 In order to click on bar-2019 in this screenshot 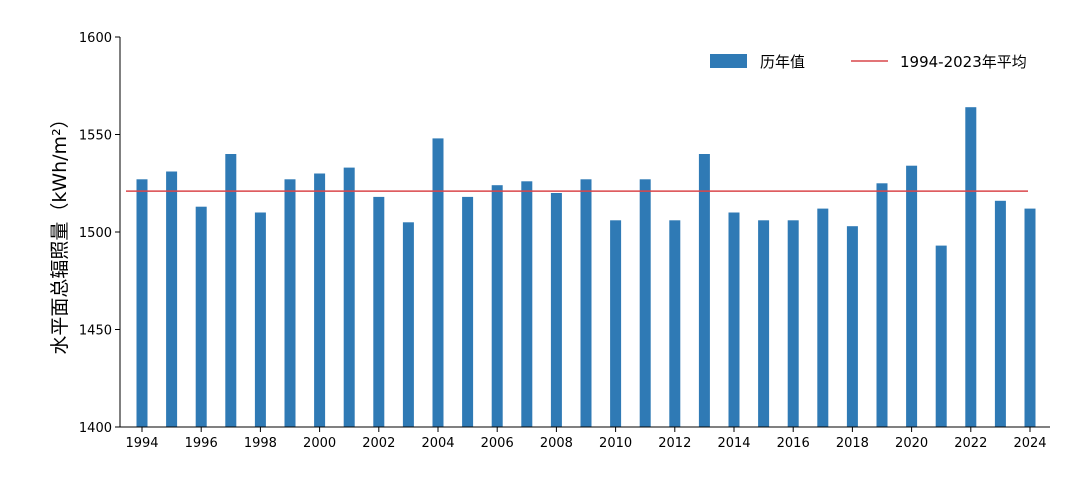, I will do `click(882, 305)`.